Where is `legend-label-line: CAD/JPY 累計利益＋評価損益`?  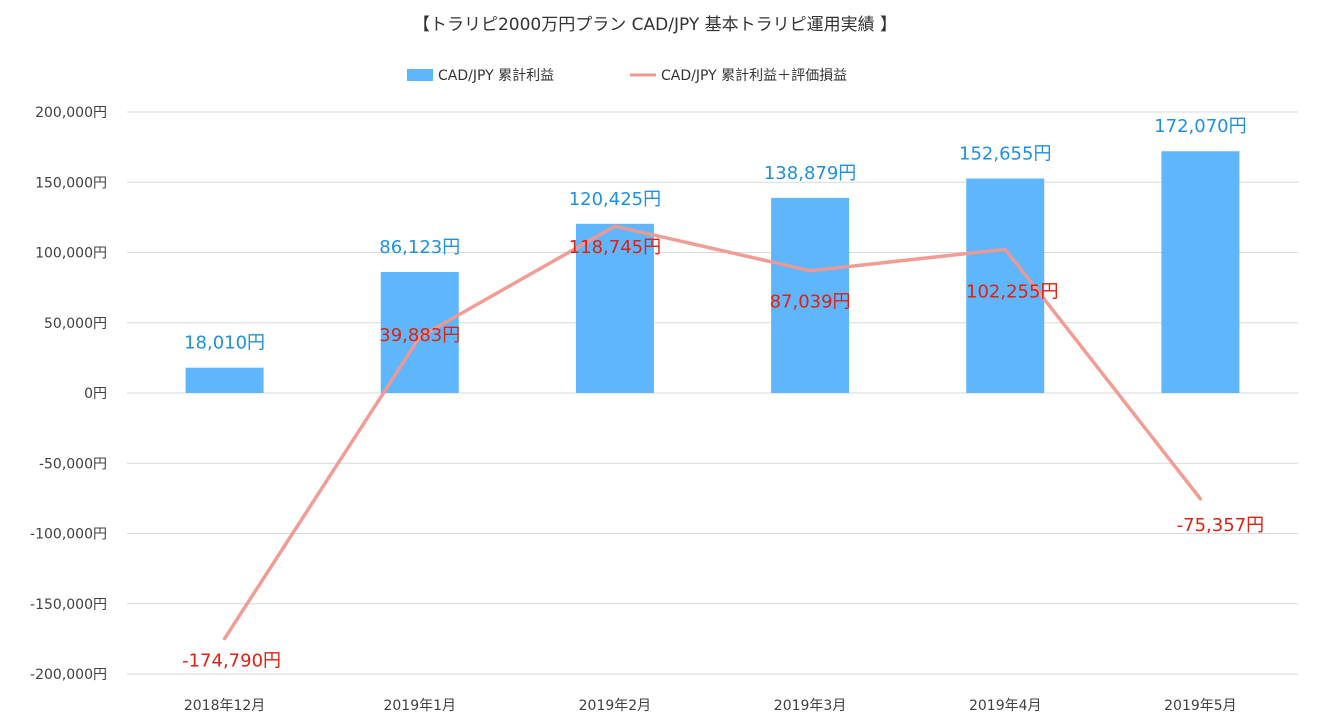 legend-label-line: CAD/JPY 累計利益＋評価損益 is located at coordinates (754, 76).